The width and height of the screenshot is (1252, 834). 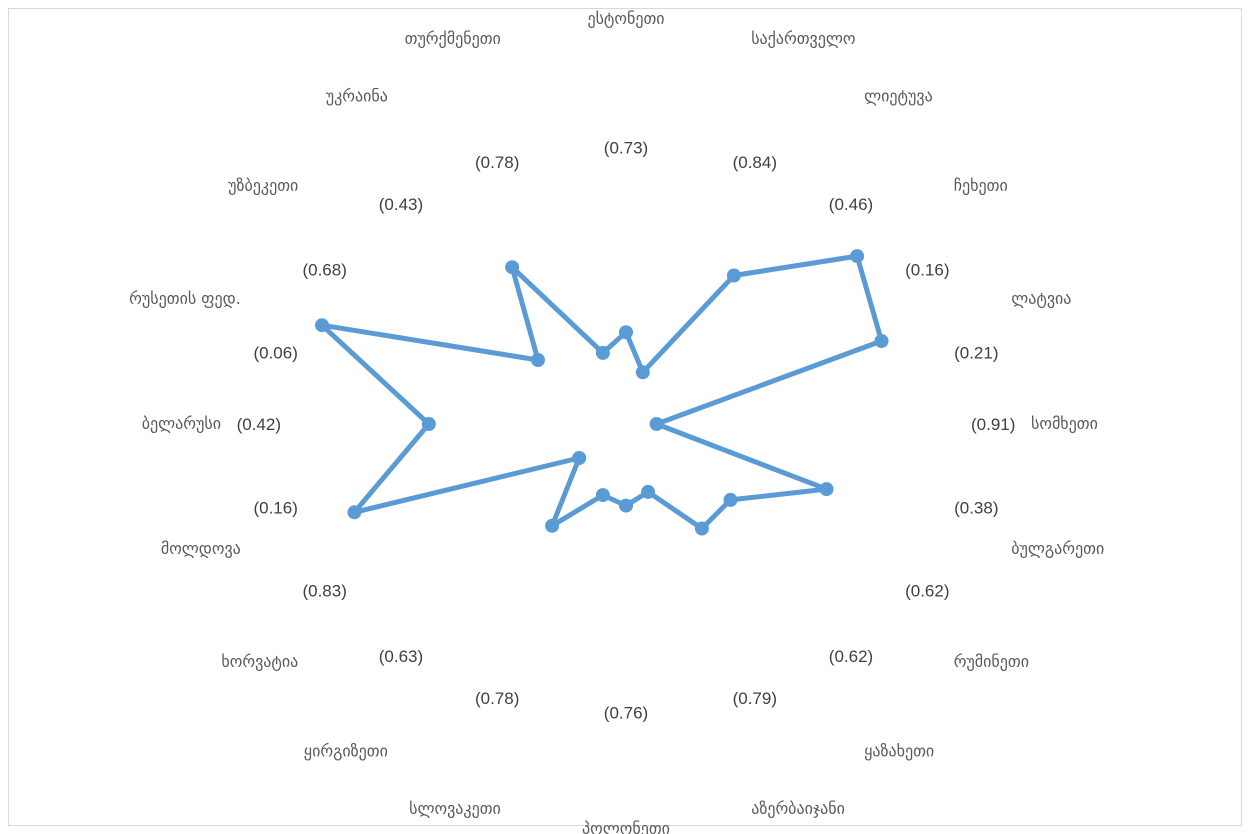 What do you see at coordinates (324, 590) in the screenshot?
I see `data-label: (0.83)` at bounding box center [324, 590].